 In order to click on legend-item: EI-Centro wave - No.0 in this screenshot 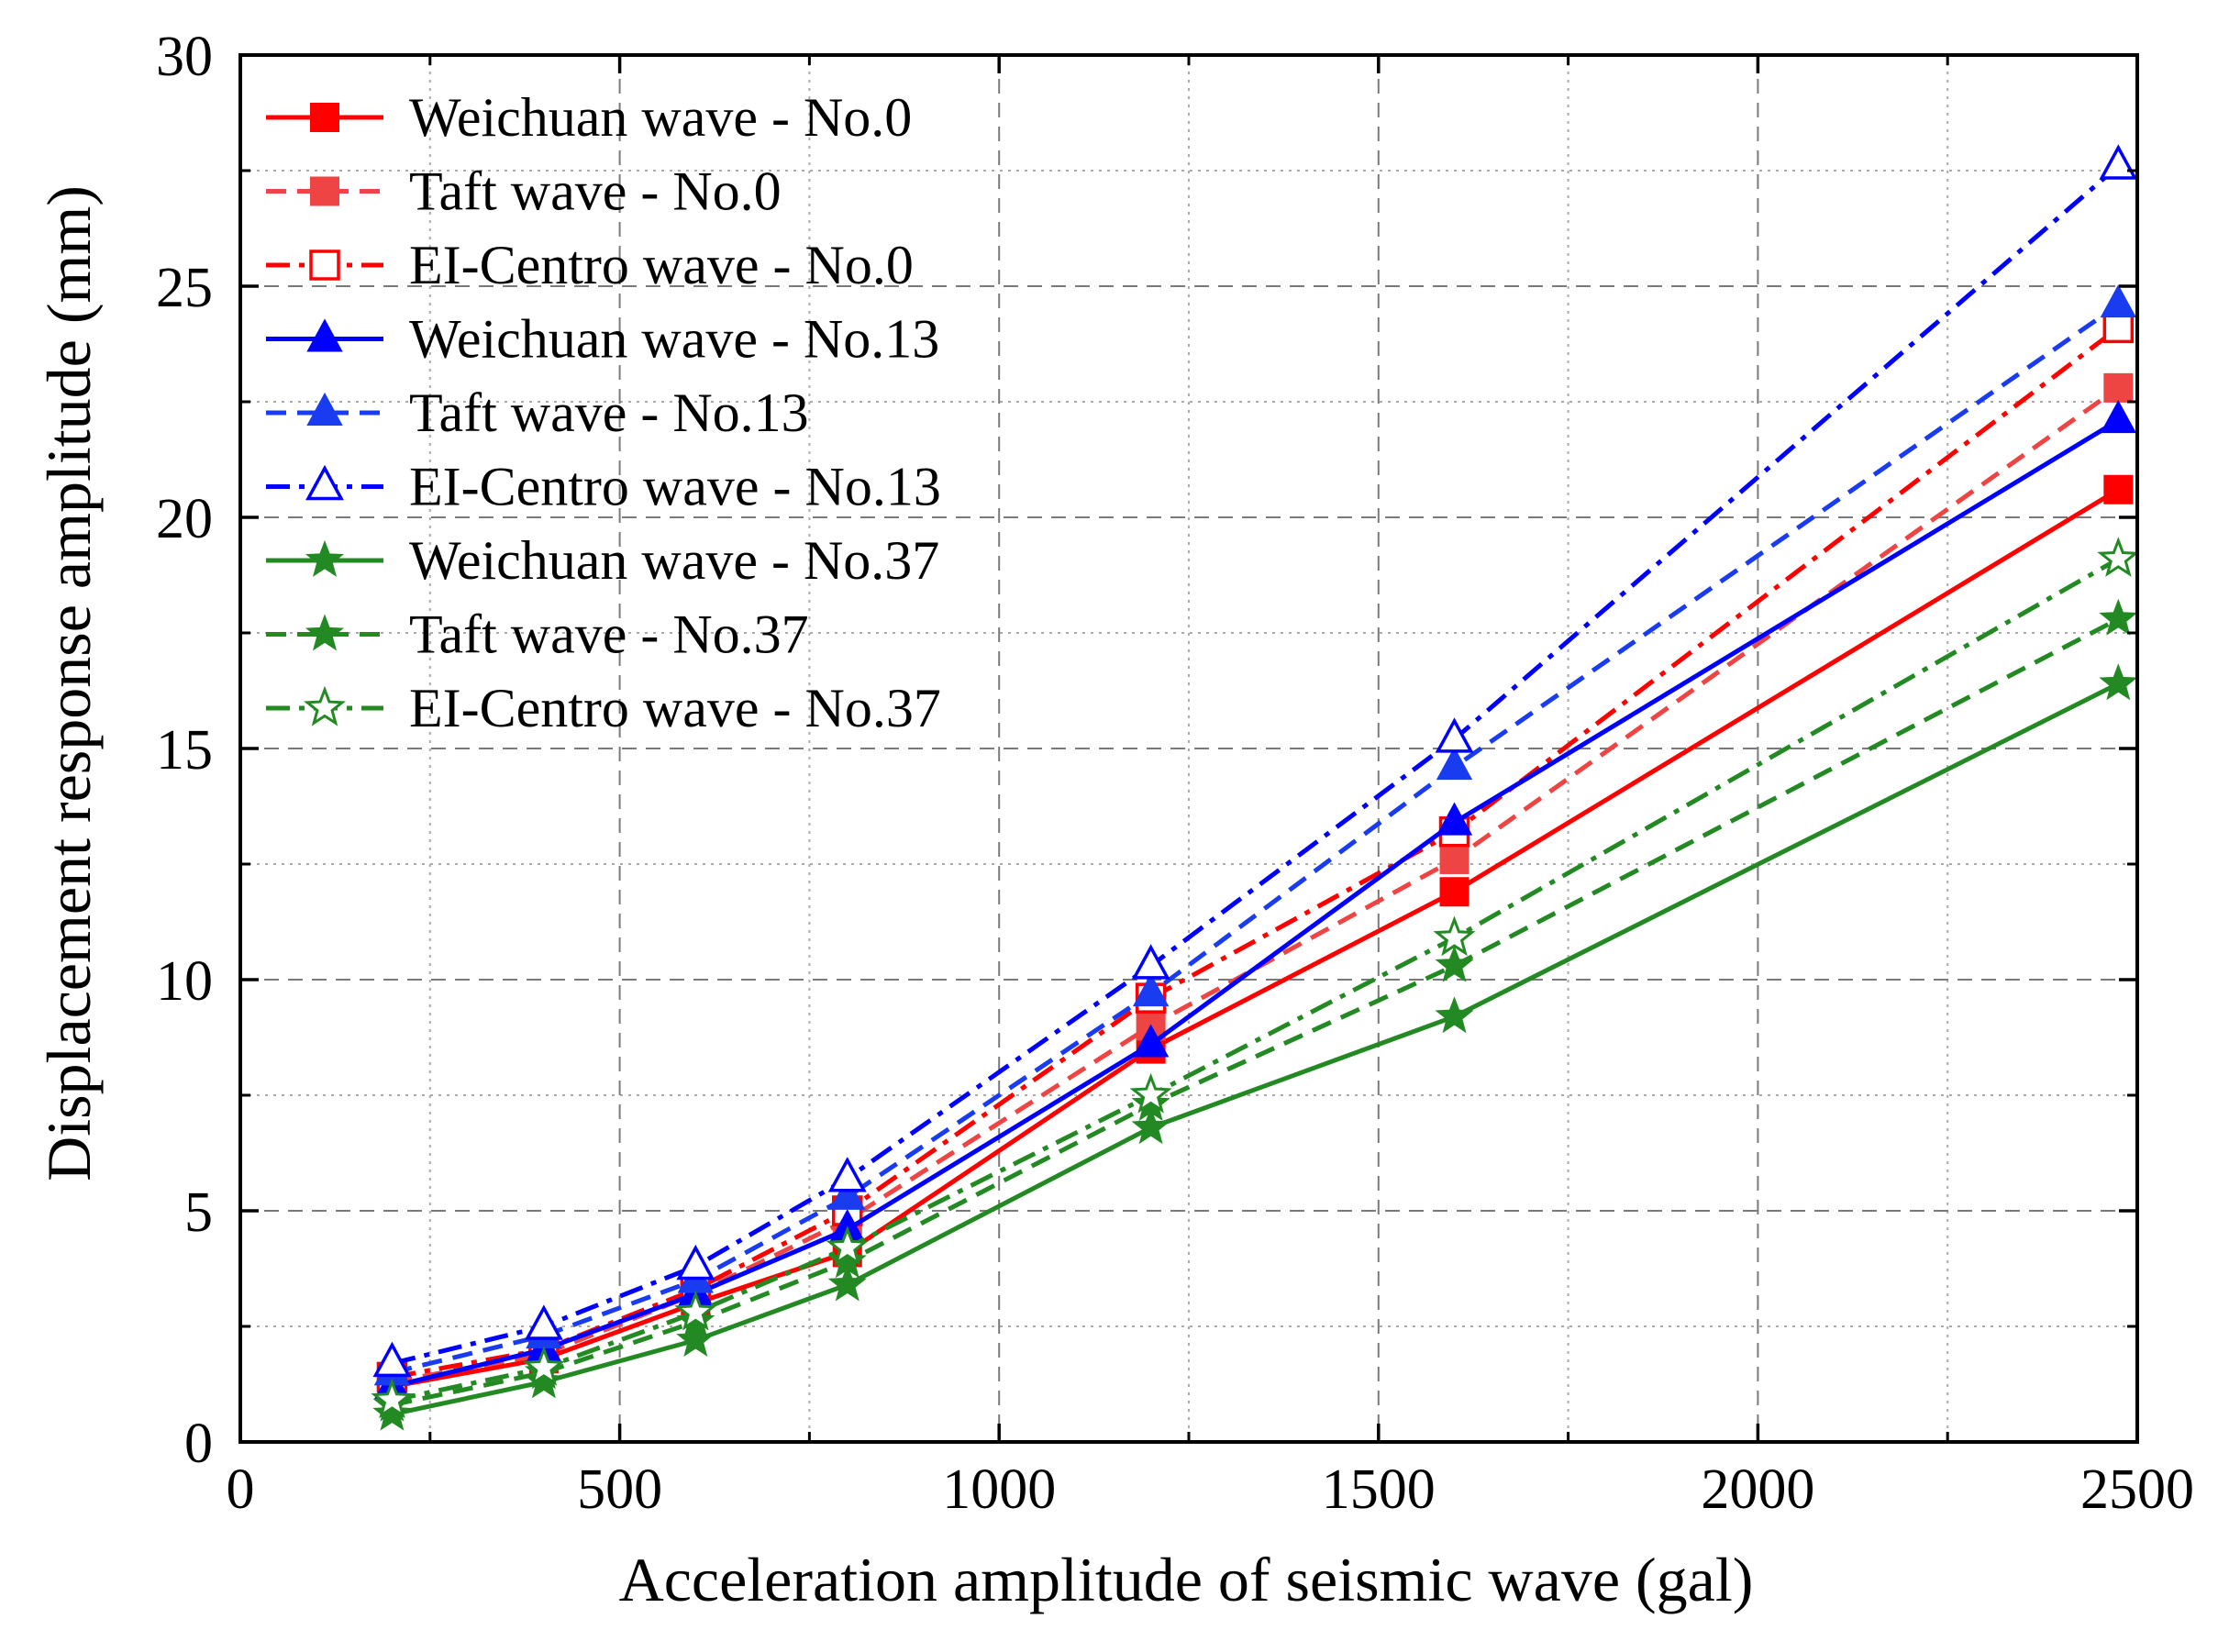, I will do `click(590, 265)`.